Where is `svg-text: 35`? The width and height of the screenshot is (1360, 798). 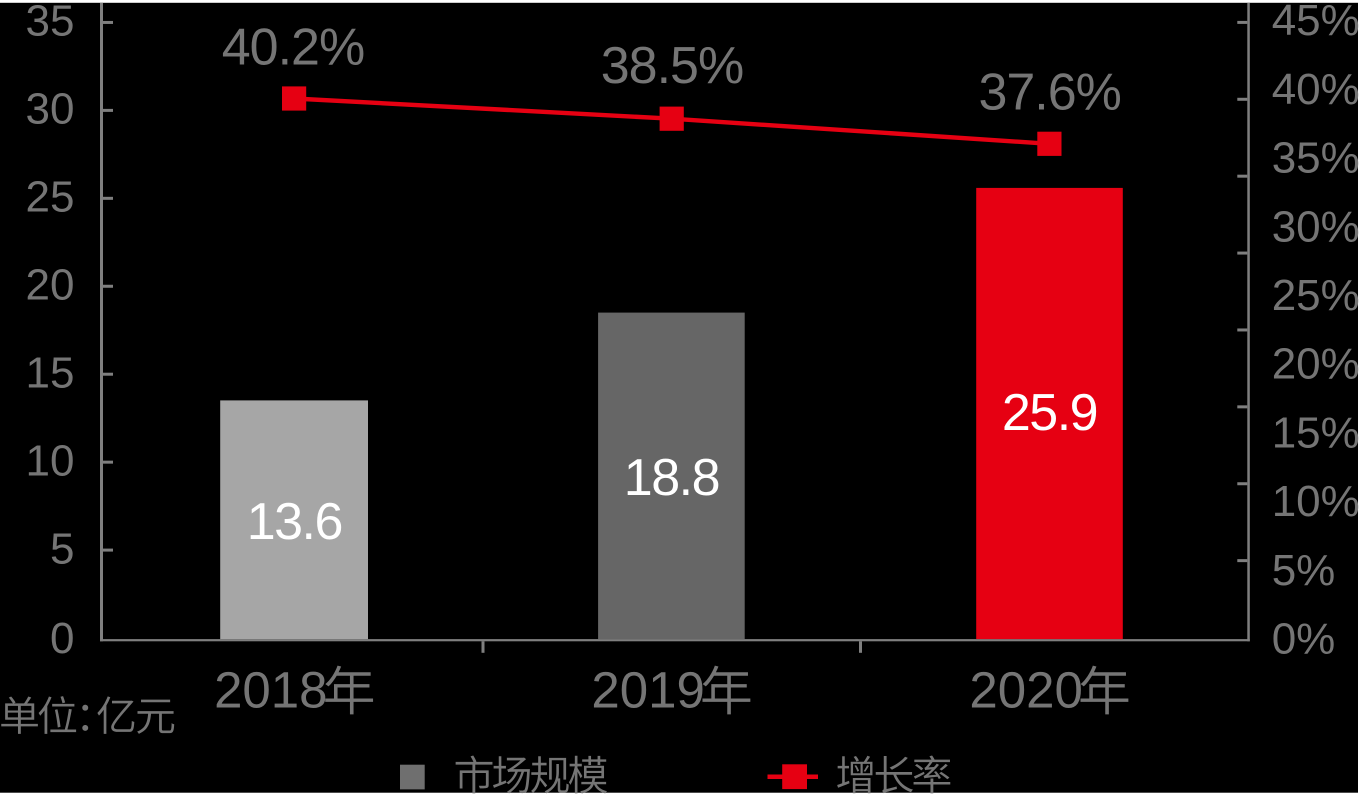 svg-text: 35 is located at coordinates (50, 23).